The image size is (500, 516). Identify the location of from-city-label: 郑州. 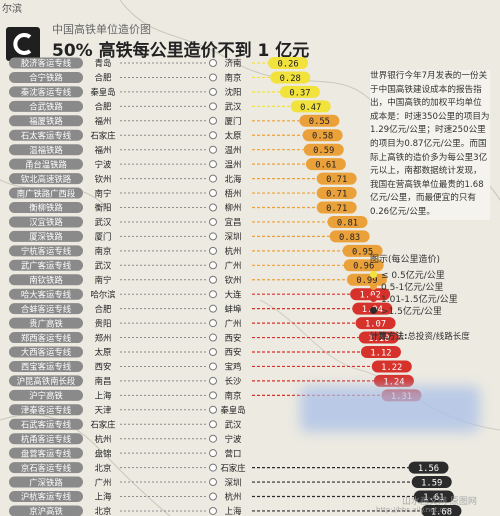
(103, 338).